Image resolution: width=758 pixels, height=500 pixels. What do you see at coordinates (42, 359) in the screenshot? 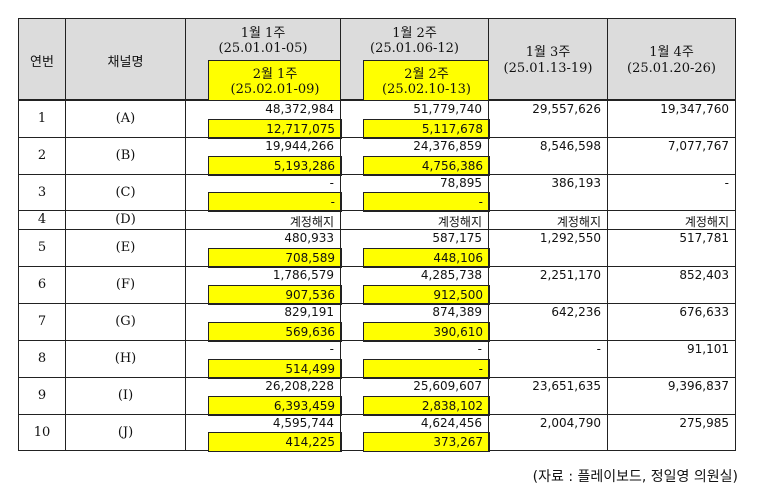
I see `row-no-cell: 8` at bounding box center [42, 359].